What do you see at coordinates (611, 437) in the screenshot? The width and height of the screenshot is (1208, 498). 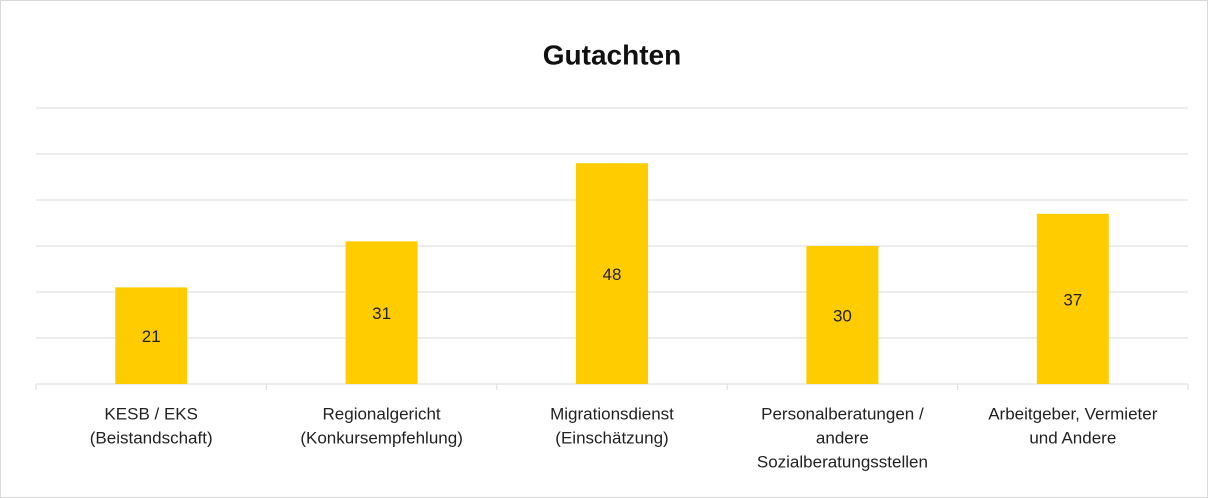 I see `x-tick-label: (Einschätzung)` at bounding box center [611, 437].